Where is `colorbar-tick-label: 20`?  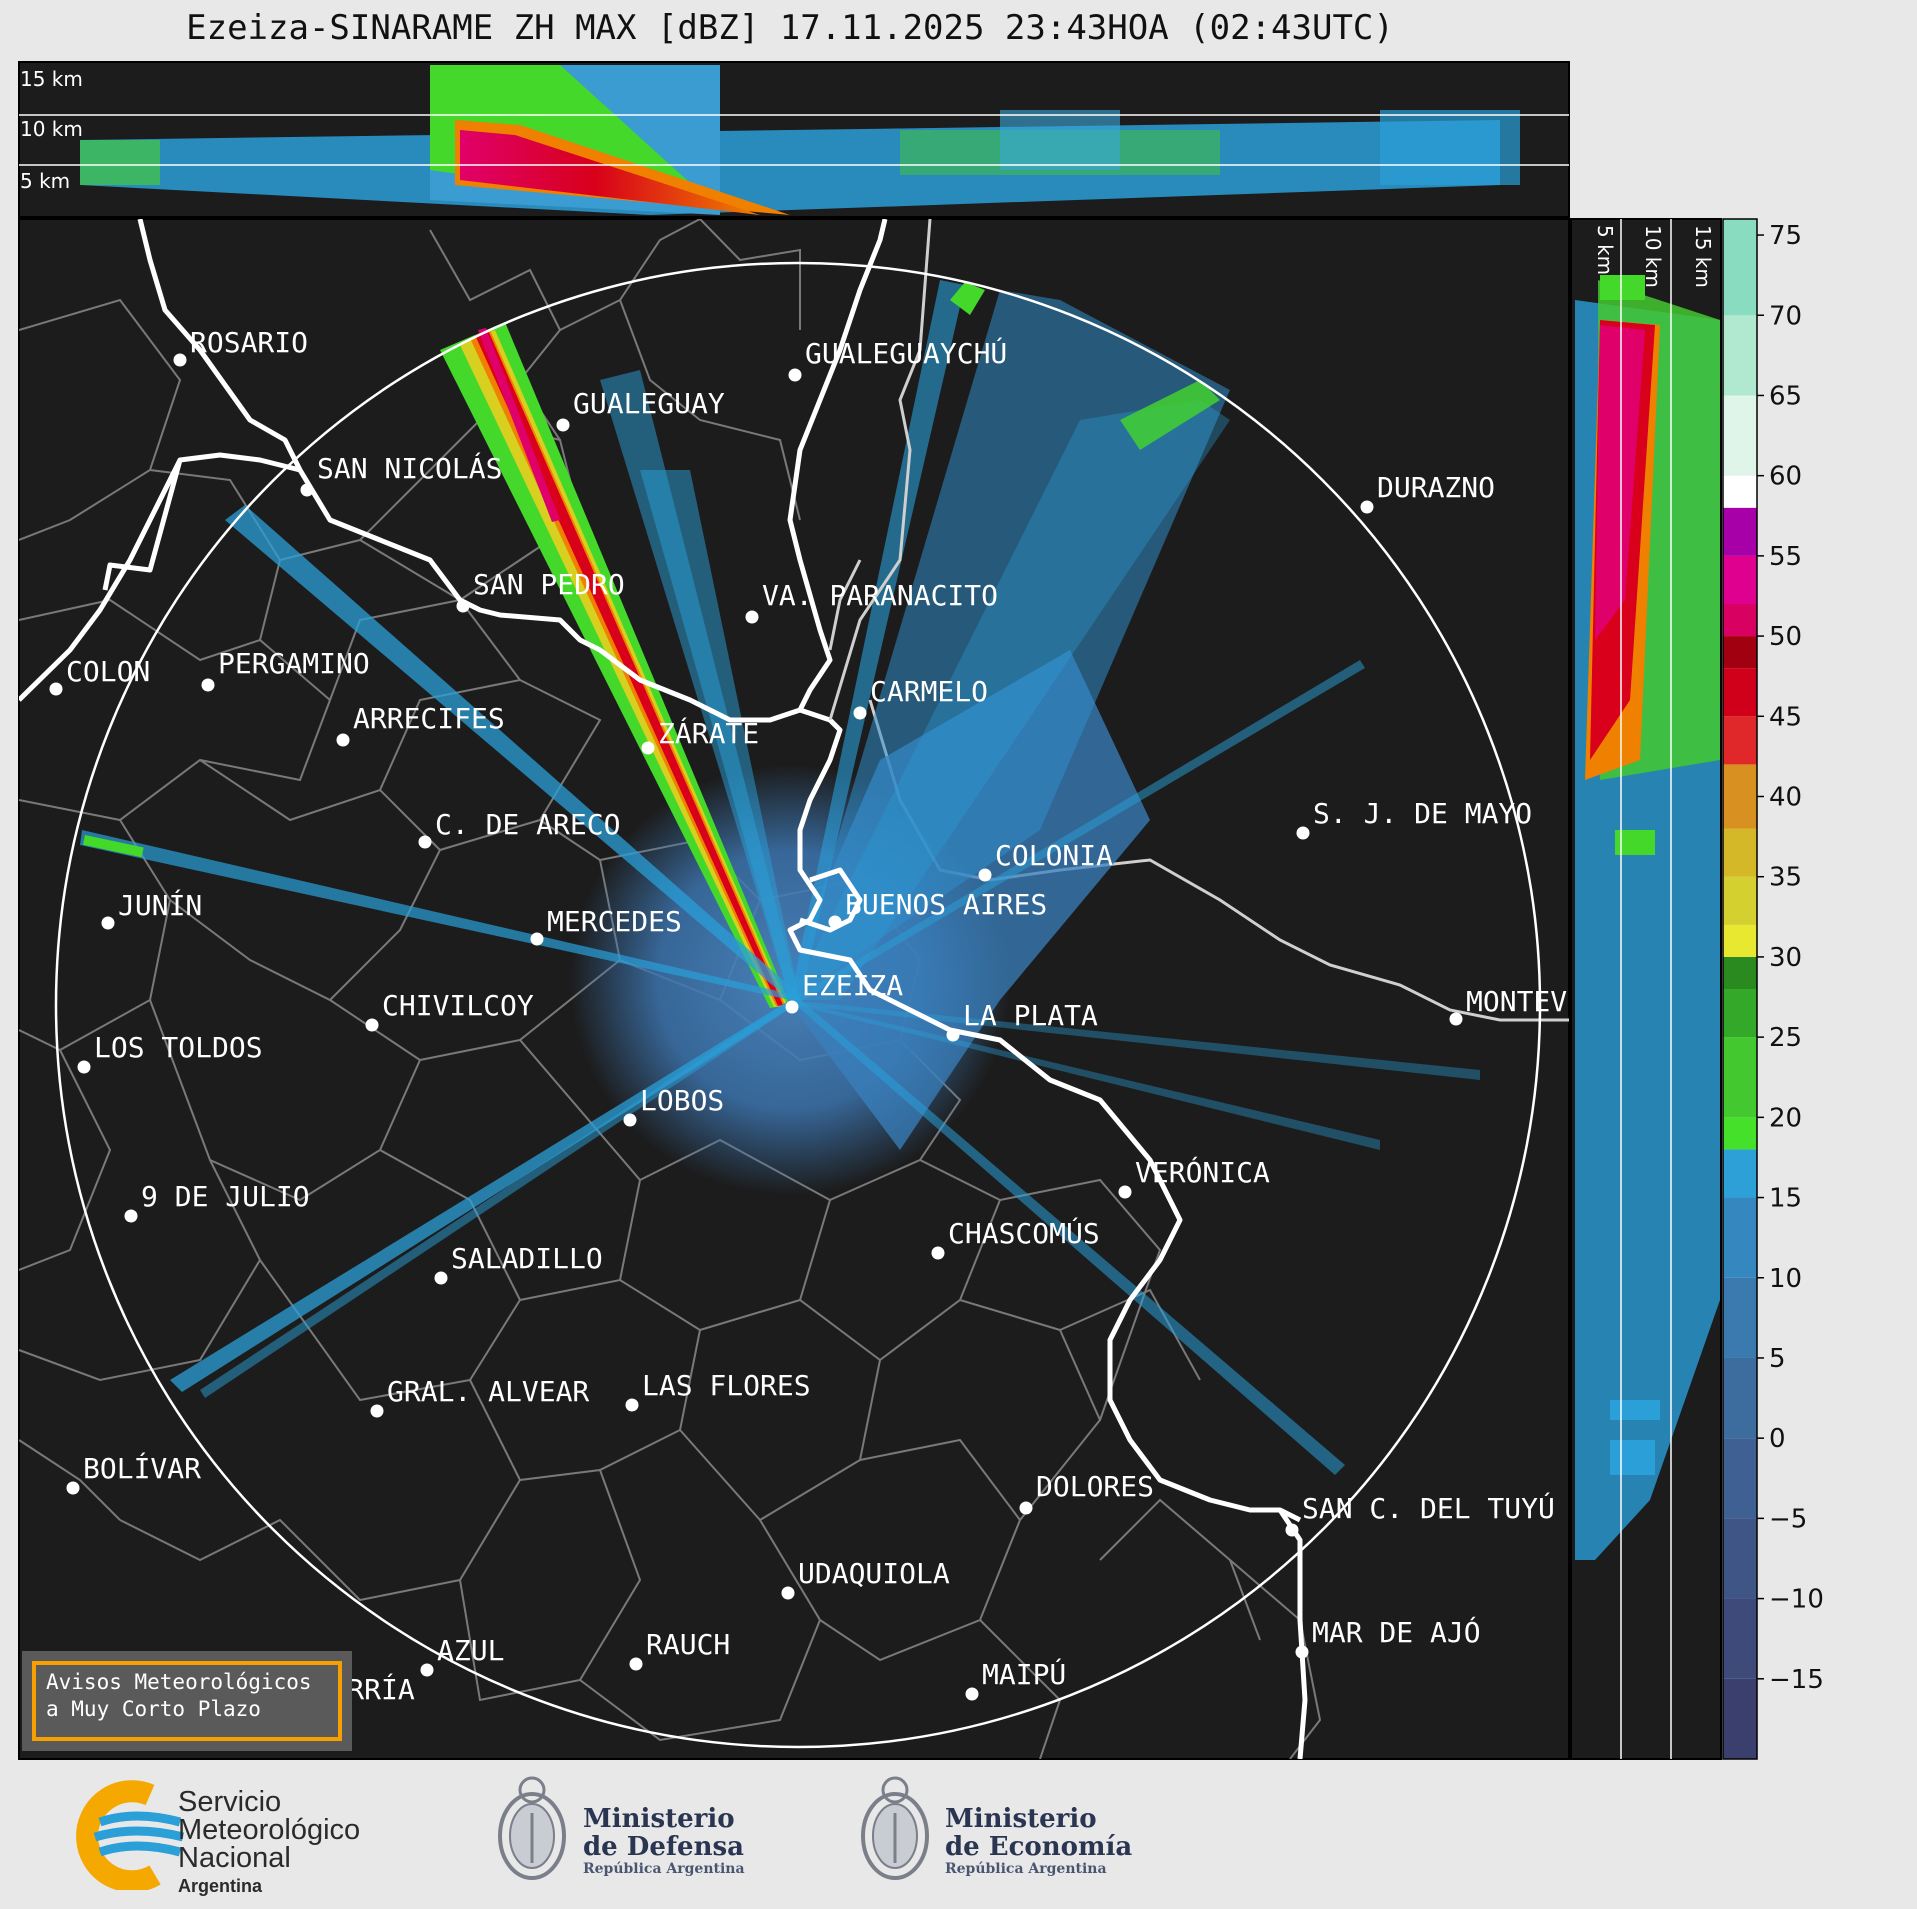
colorbar-tick-label: 20 is located at coordinates (1785, 1118).